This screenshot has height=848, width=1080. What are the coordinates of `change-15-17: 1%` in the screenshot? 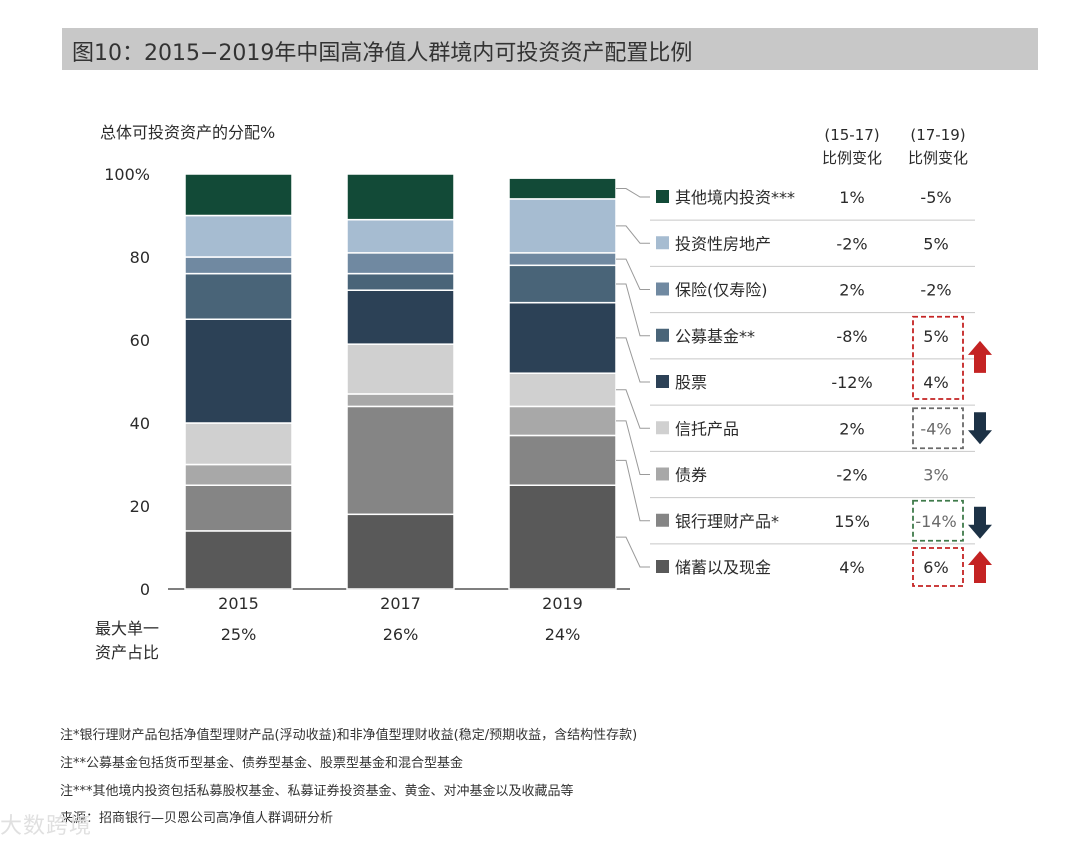 It's located at (851, 197).